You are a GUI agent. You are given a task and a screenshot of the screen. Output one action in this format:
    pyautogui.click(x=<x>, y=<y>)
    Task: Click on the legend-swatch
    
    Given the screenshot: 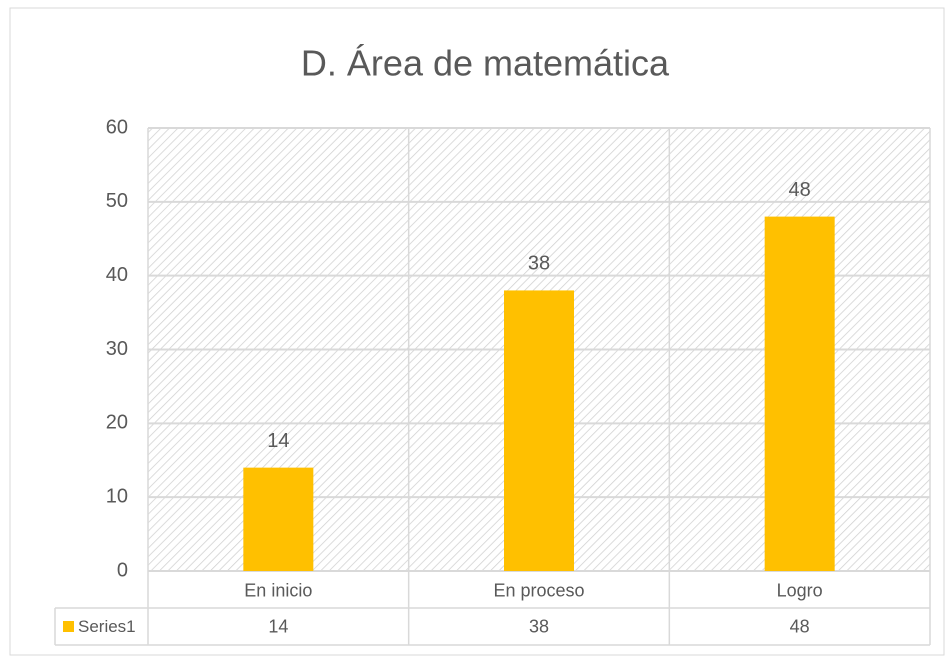 What is the action you would take?
    pyautogui.click(x=68, y=626)
    